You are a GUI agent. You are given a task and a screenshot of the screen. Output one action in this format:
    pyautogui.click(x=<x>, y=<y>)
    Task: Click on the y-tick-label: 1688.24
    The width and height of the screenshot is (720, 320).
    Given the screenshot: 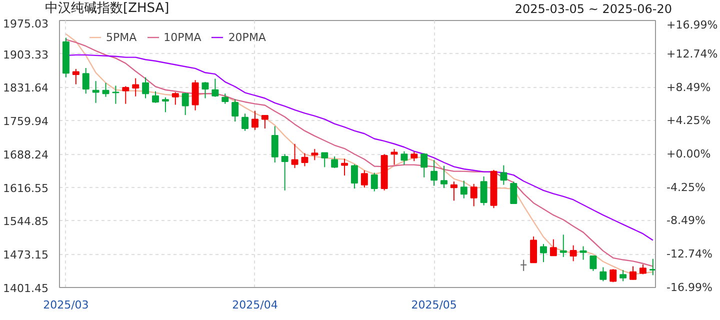 What is the action you would take?
    pyautogui.click(x=26, y=155)
    